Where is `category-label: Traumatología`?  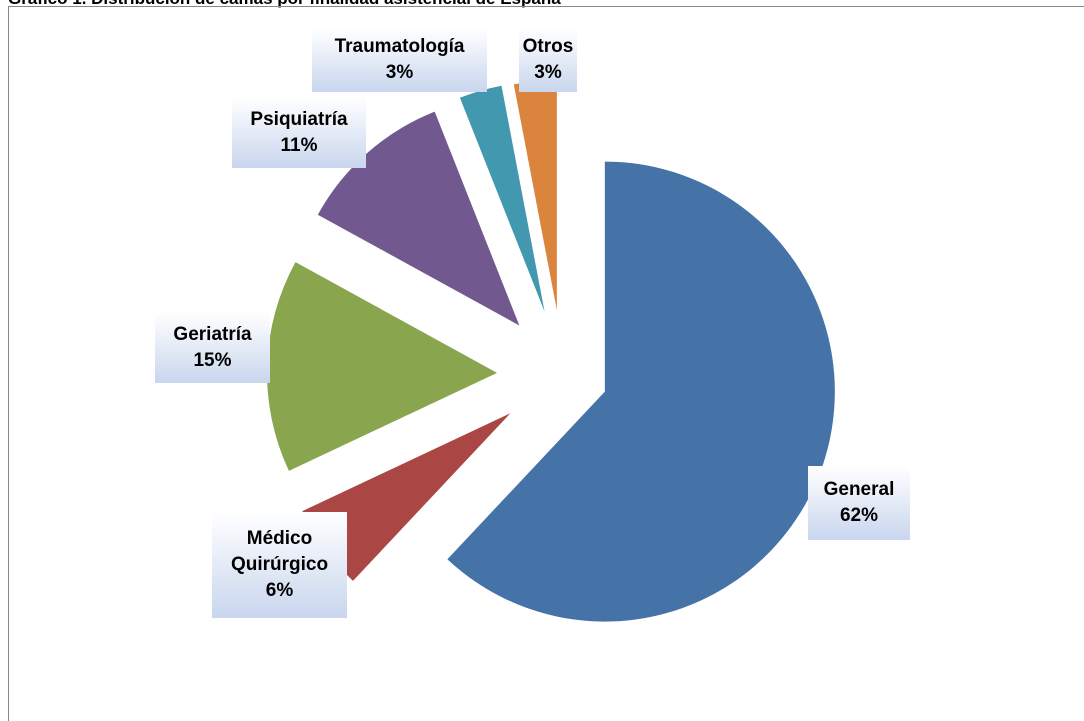
category-label: Traumatología is located at coordinates (399, 46).